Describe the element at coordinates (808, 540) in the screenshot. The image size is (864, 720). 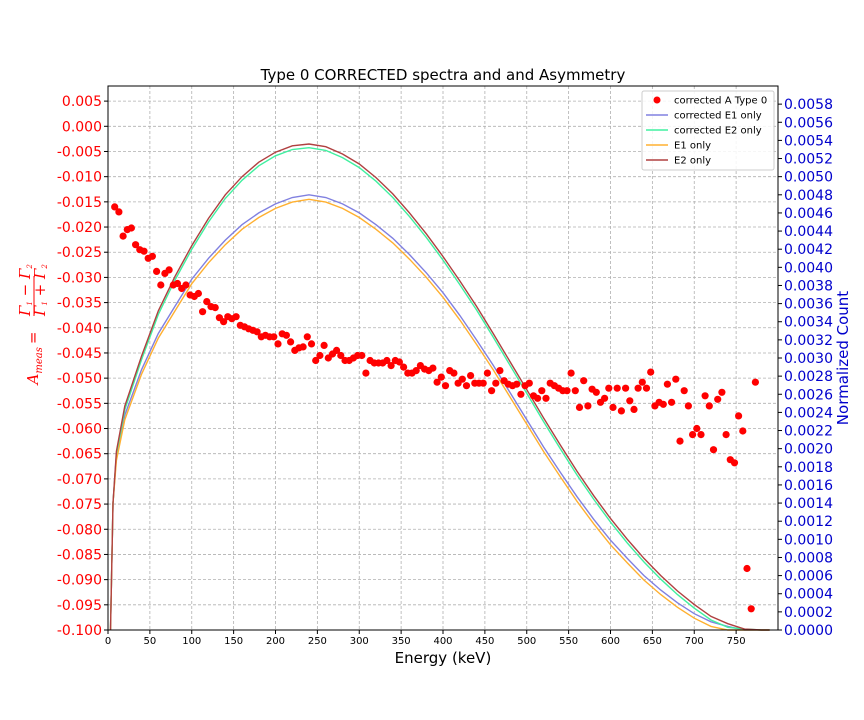
I see `y-right-tick-label: 0.0010` at that location.